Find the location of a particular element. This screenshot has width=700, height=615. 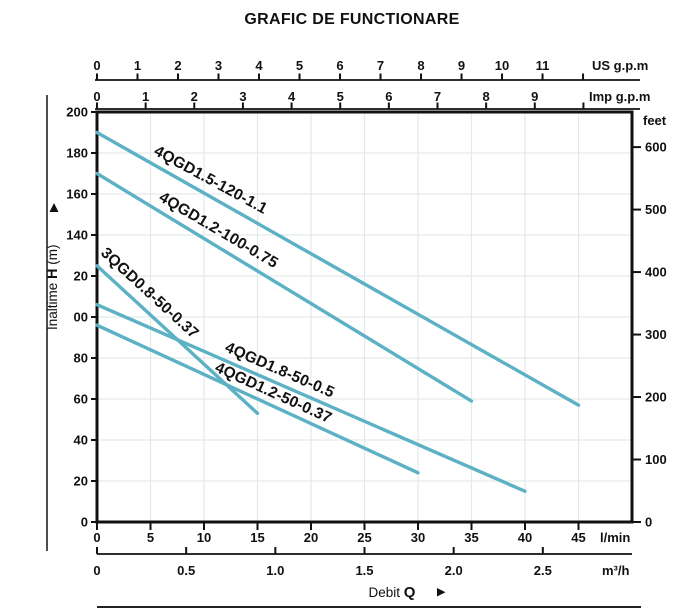

imp-gpm-tick-label: 0 is located at coordinates (96, 96).